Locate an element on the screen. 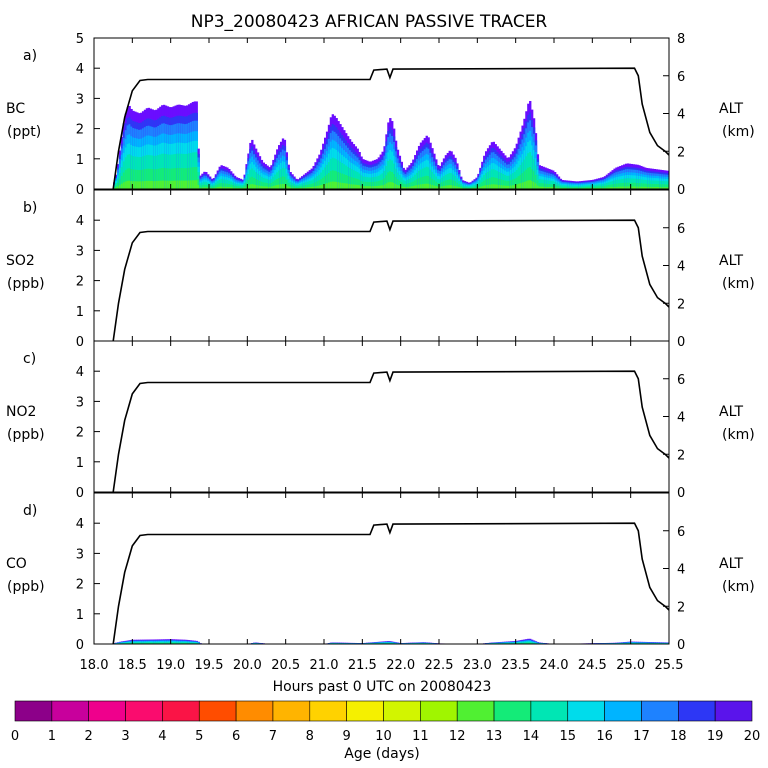  colorbar-tick-label: 13 is located at coordinates (494, 736).